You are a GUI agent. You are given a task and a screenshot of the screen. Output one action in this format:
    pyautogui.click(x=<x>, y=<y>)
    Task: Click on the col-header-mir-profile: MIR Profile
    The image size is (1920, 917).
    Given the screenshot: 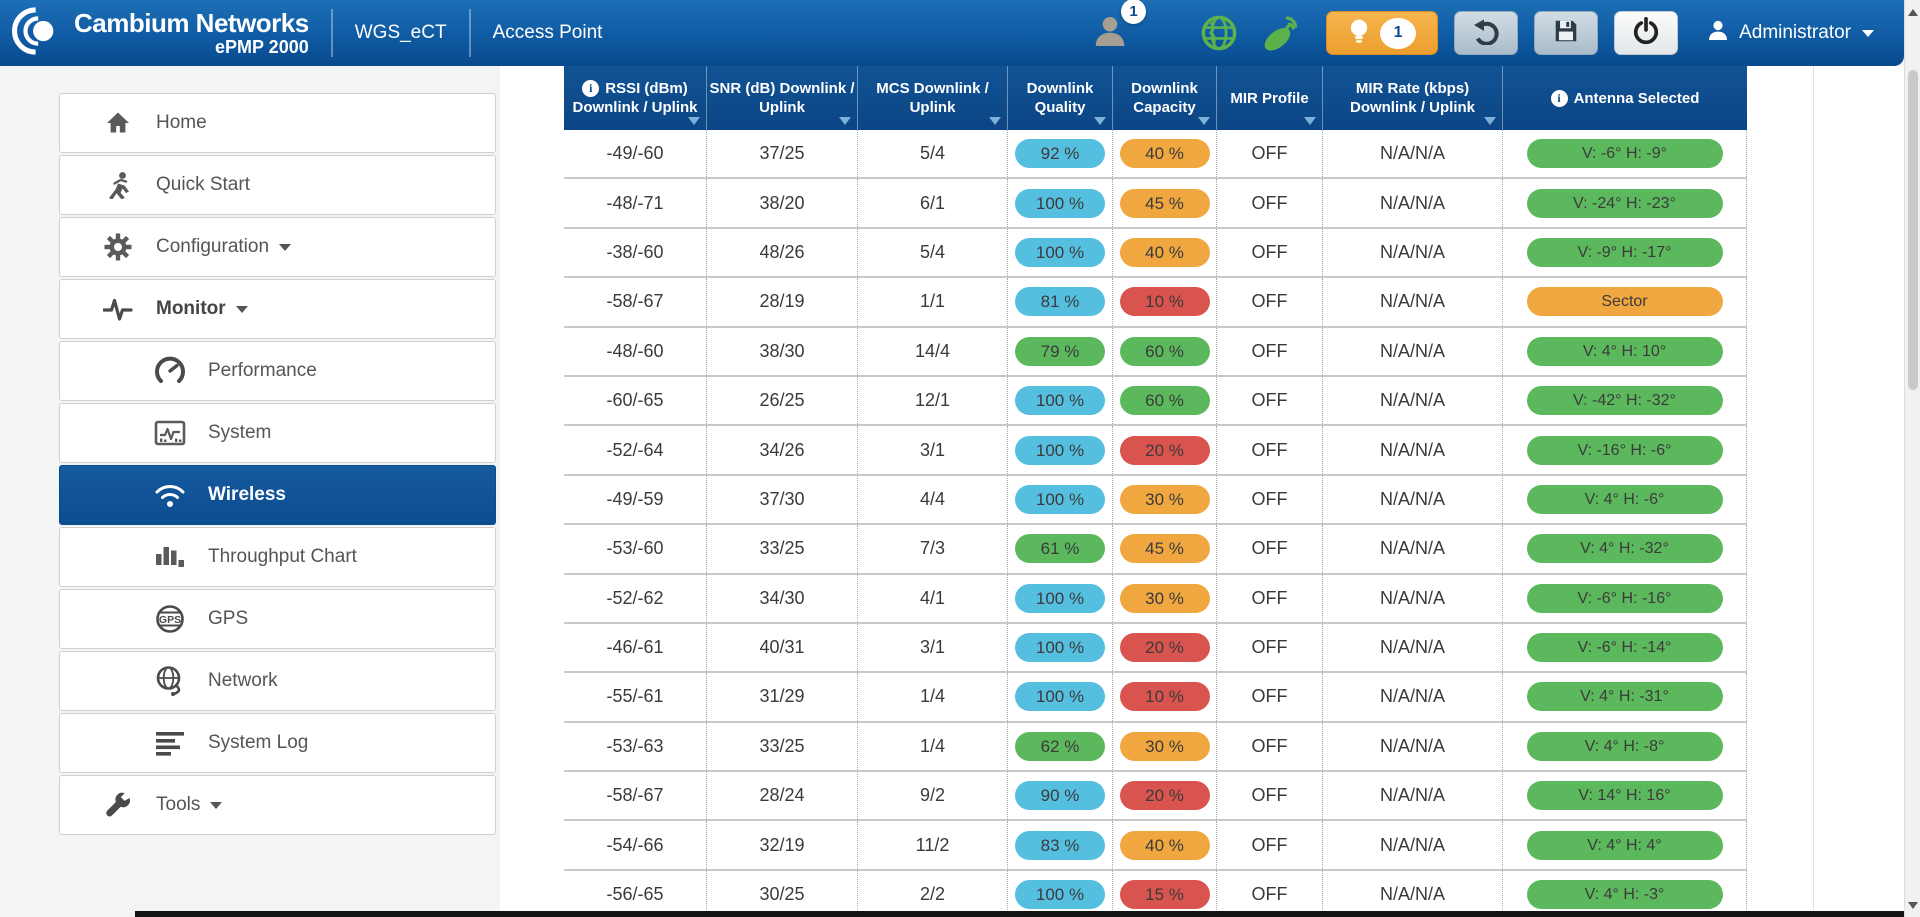 What is the action you would take?
    pyautogui.click(x=1270, y=98)
    